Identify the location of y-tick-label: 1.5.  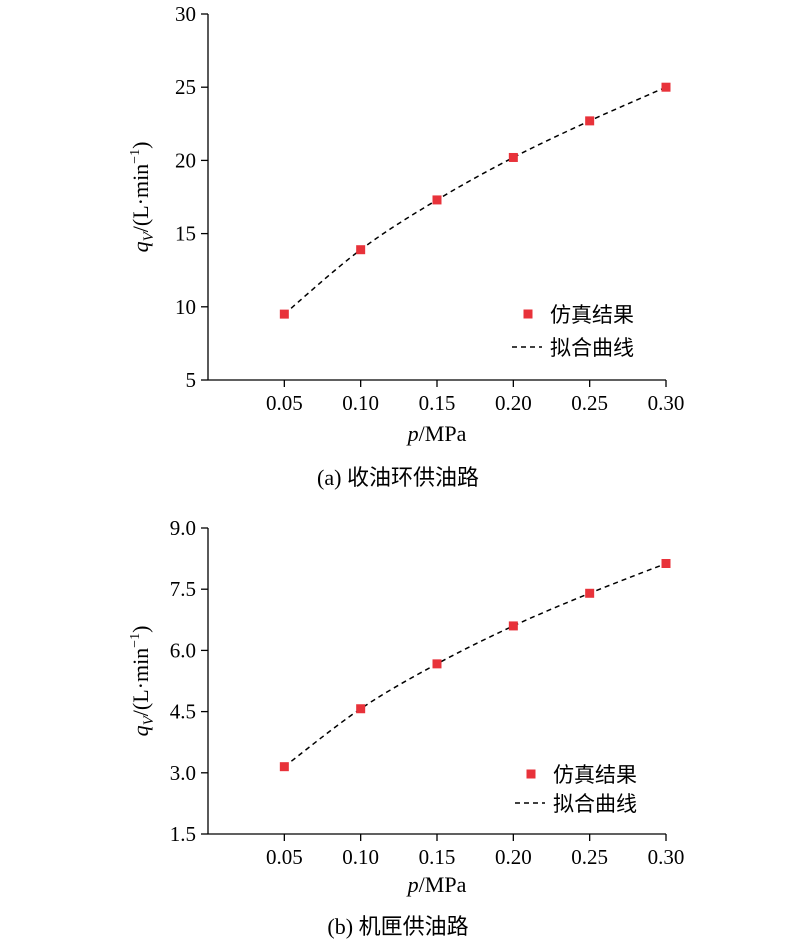
(183, 834).